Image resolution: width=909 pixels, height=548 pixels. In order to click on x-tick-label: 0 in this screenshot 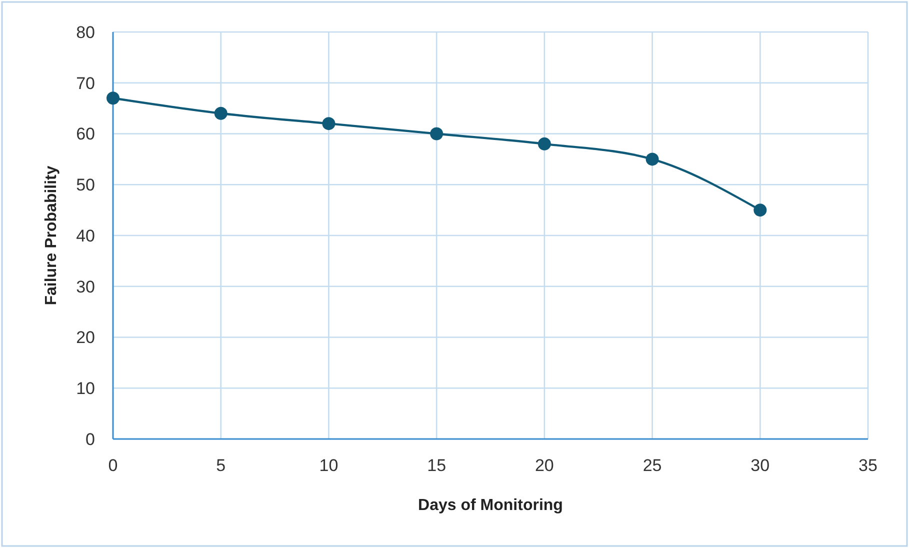, I will do `click(113, 465)`.